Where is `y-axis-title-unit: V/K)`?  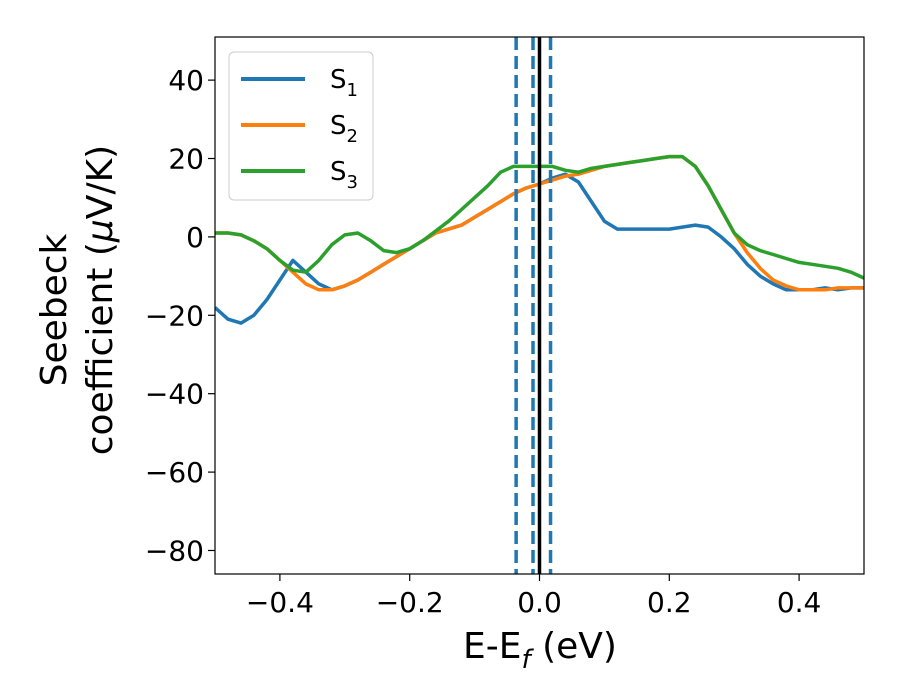 y-axis-title-unit: V/K) is located at coordinates (100, 182).